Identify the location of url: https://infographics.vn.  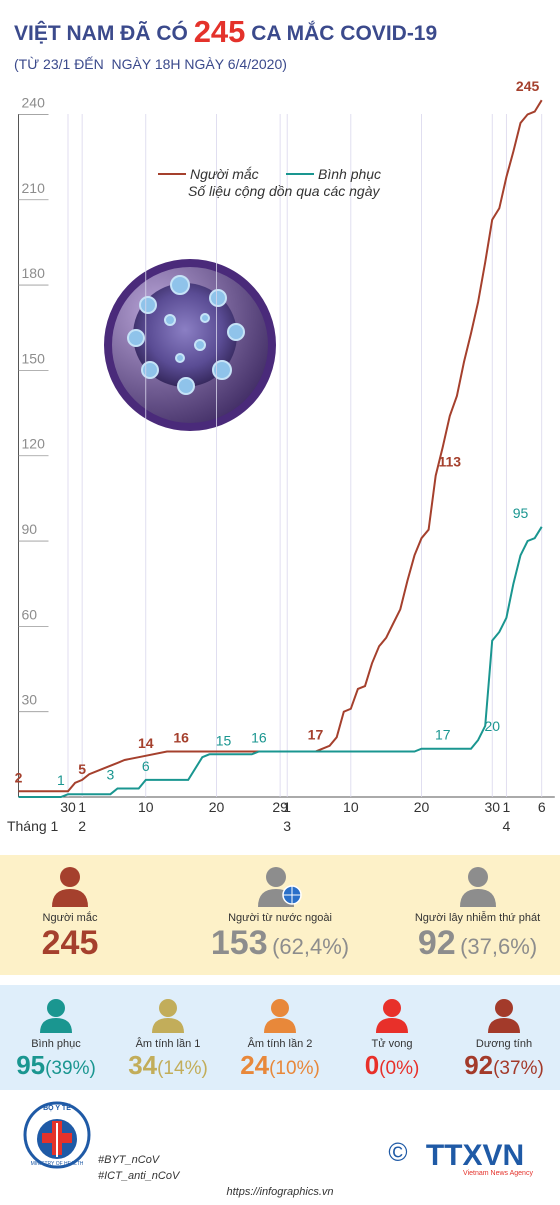
(279, 1192).